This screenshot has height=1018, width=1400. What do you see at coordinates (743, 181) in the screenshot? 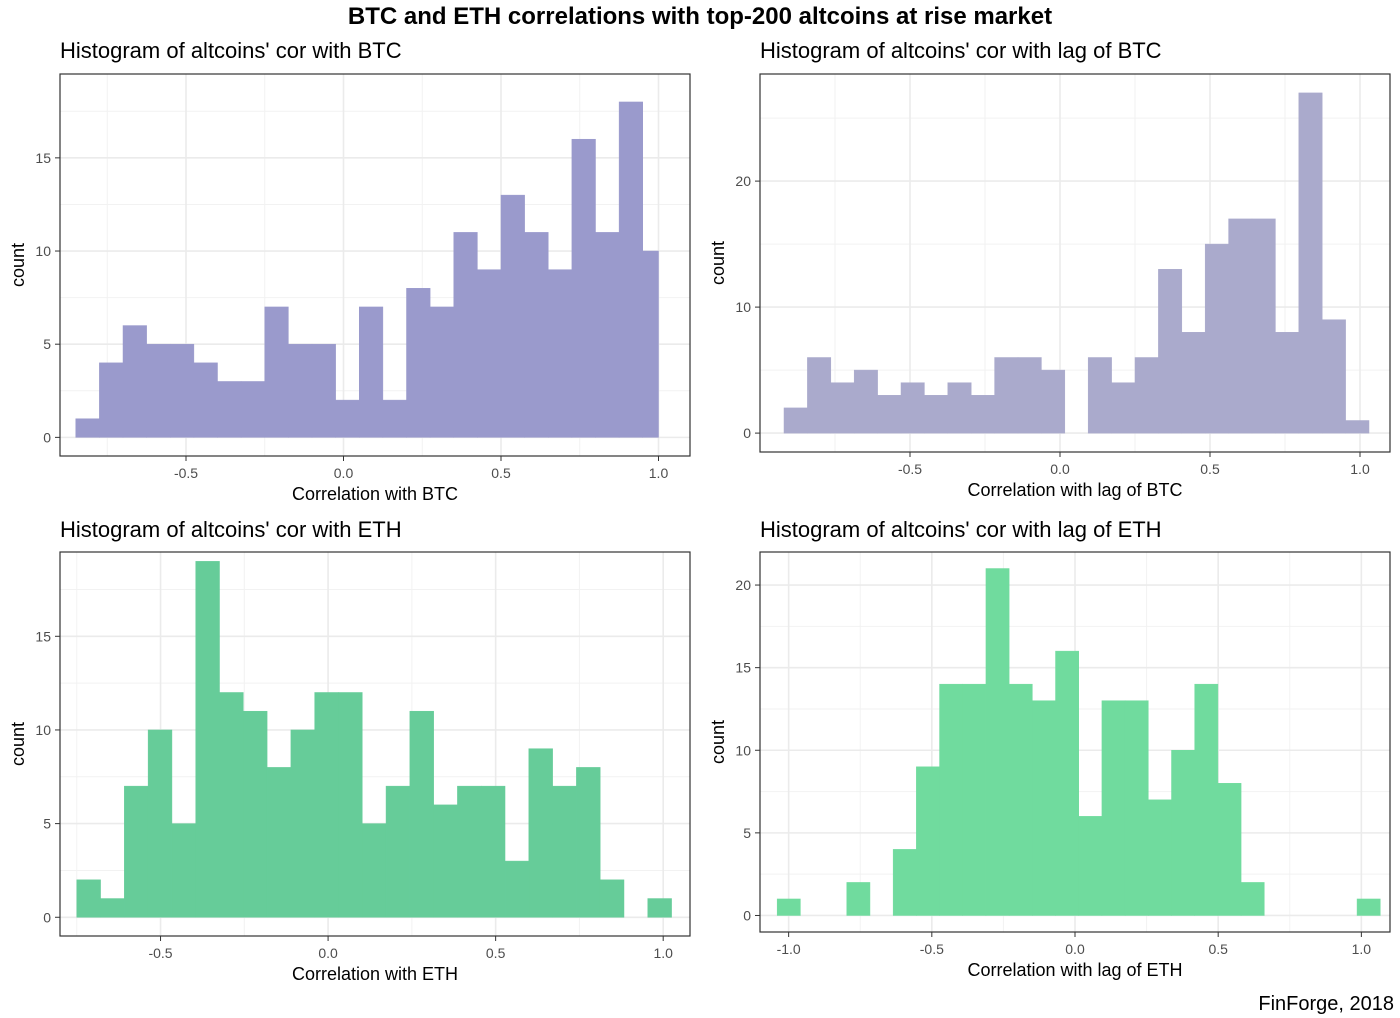
I see `y-tick-label: 20` at bounding box center [743, 181].